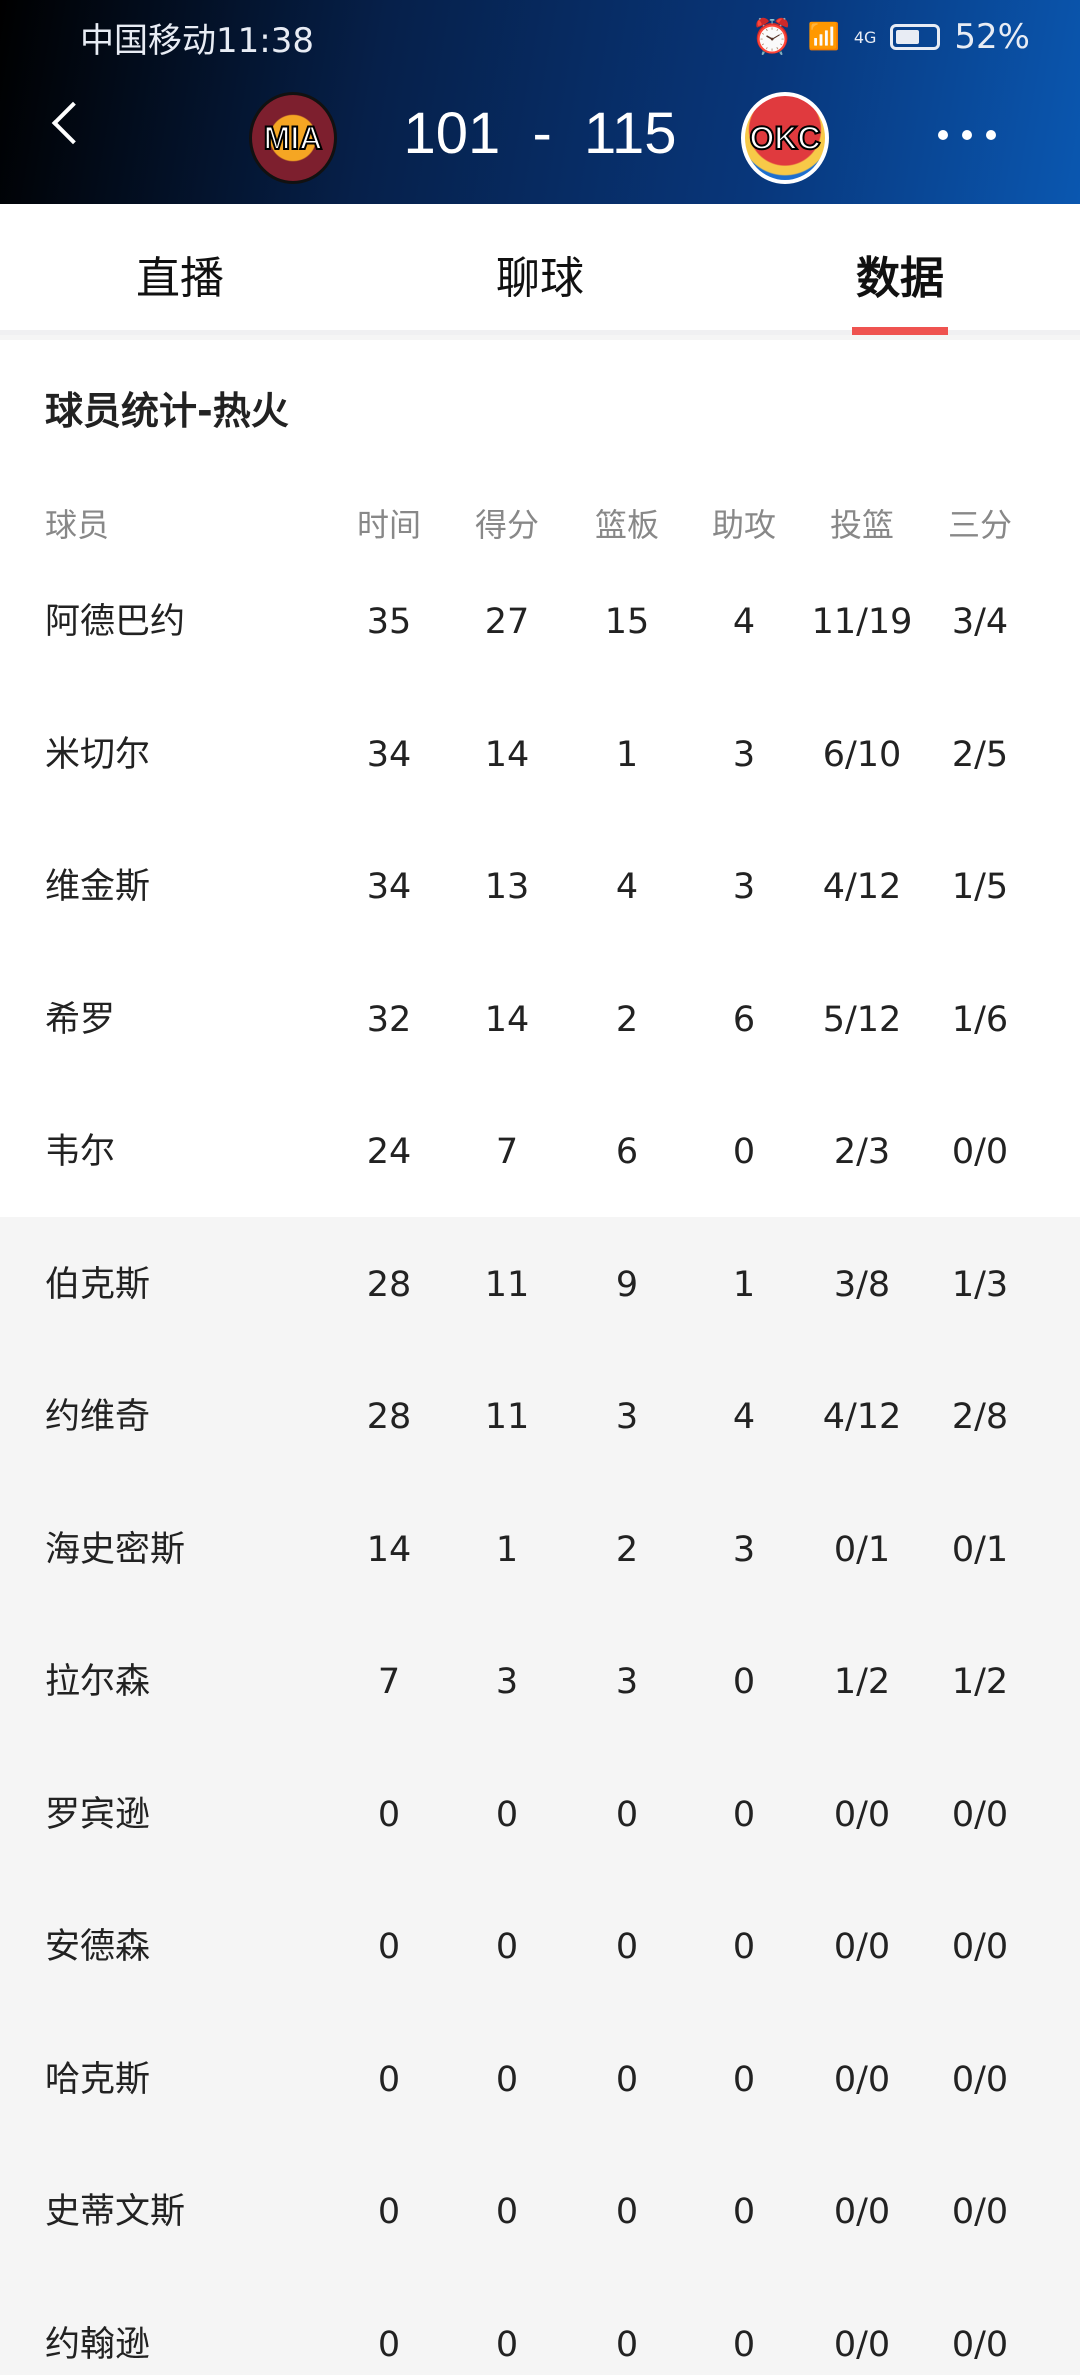 Image resolution: width=1080 pixels, height=2375 pixels. Describe the element at coordinates (540, 2212) in the screenshot. I see `player-row: 史蒂文斯 0 0 0 0 0/0 0/0 0` at that location.